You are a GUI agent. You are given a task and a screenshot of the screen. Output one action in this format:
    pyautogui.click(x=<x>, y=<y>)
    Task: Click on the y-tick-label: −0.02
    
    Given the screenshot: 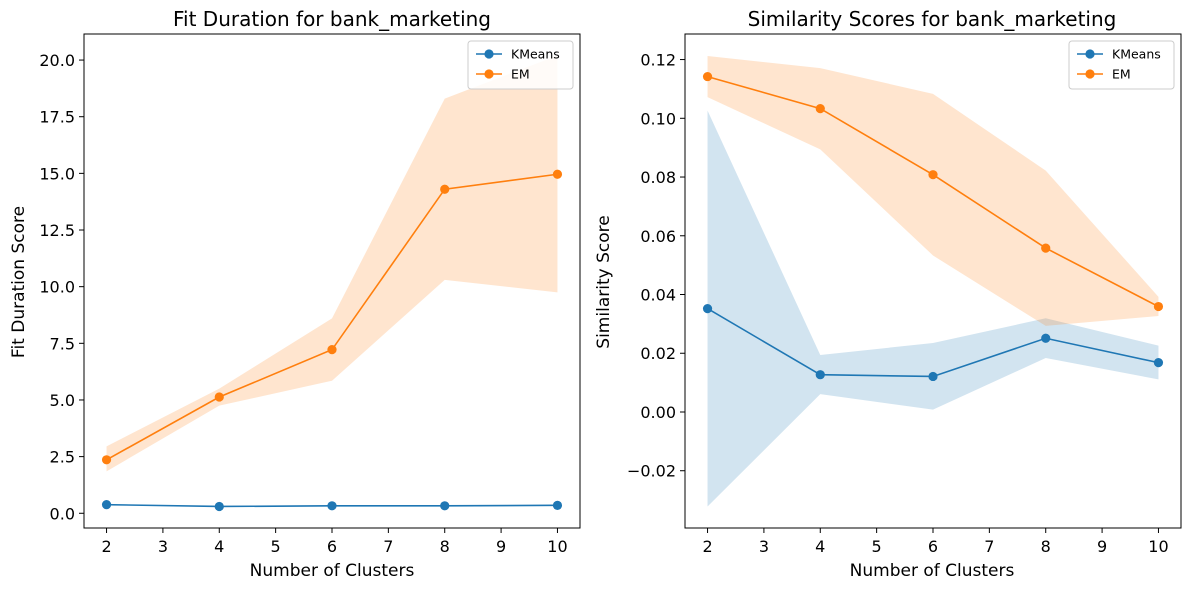 What is the action you would take?
    pyautogui.click(x=651, y=471)
    